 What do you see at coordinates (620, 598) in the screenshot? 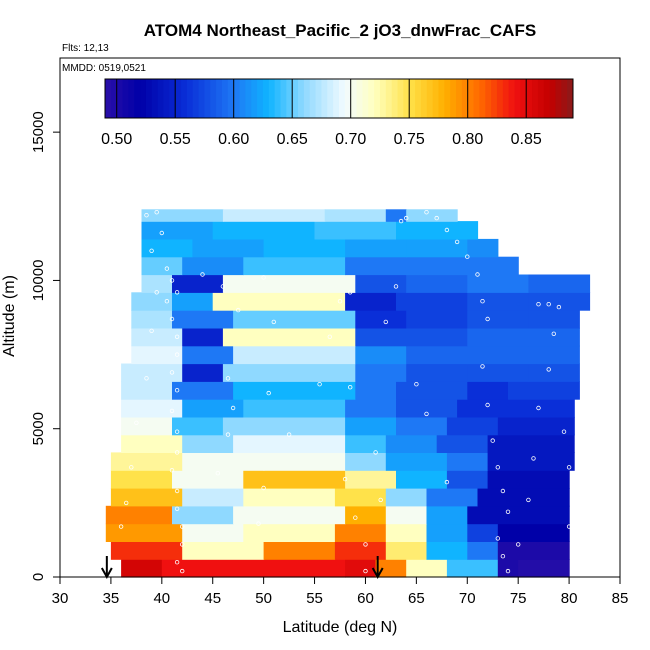
I see `x-tick-label: 85` at bounding box center [620, 598].